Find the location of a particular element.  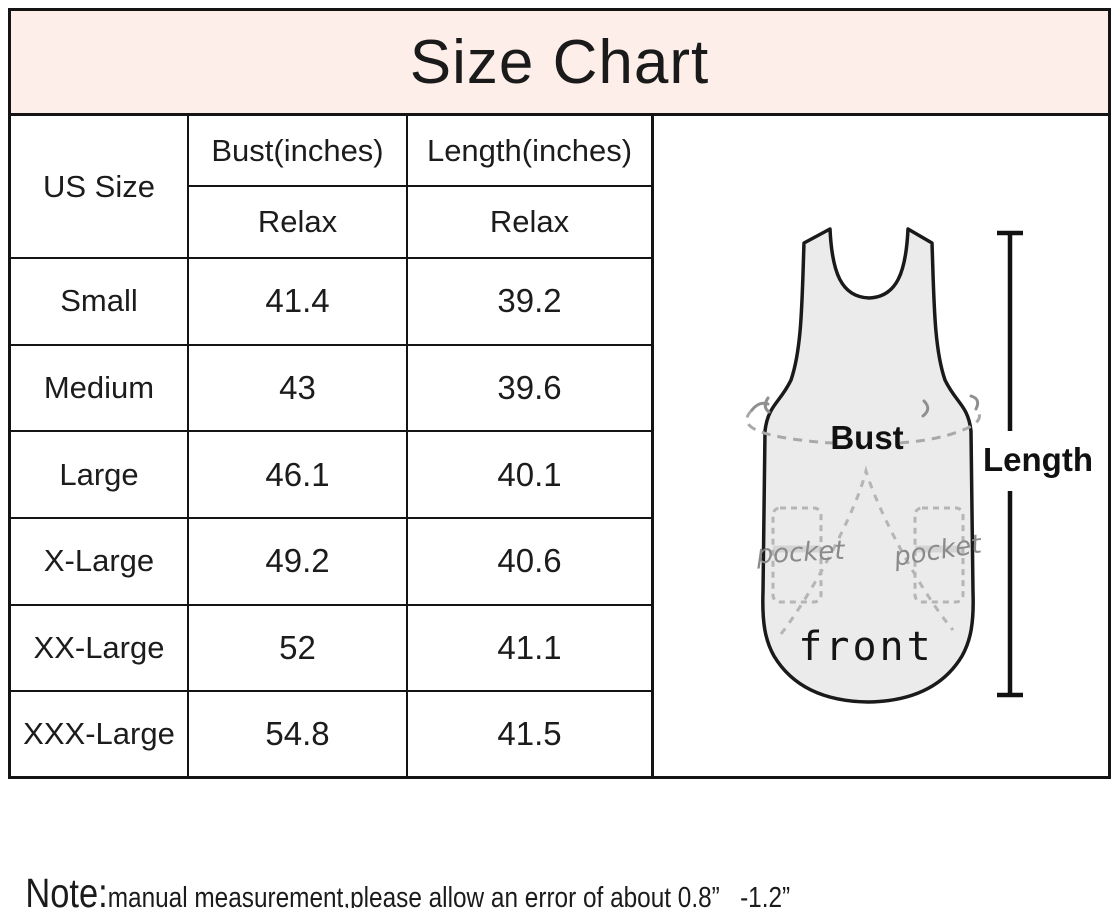

subheader-length-relax: Relax is located at coordinates (528, 222).